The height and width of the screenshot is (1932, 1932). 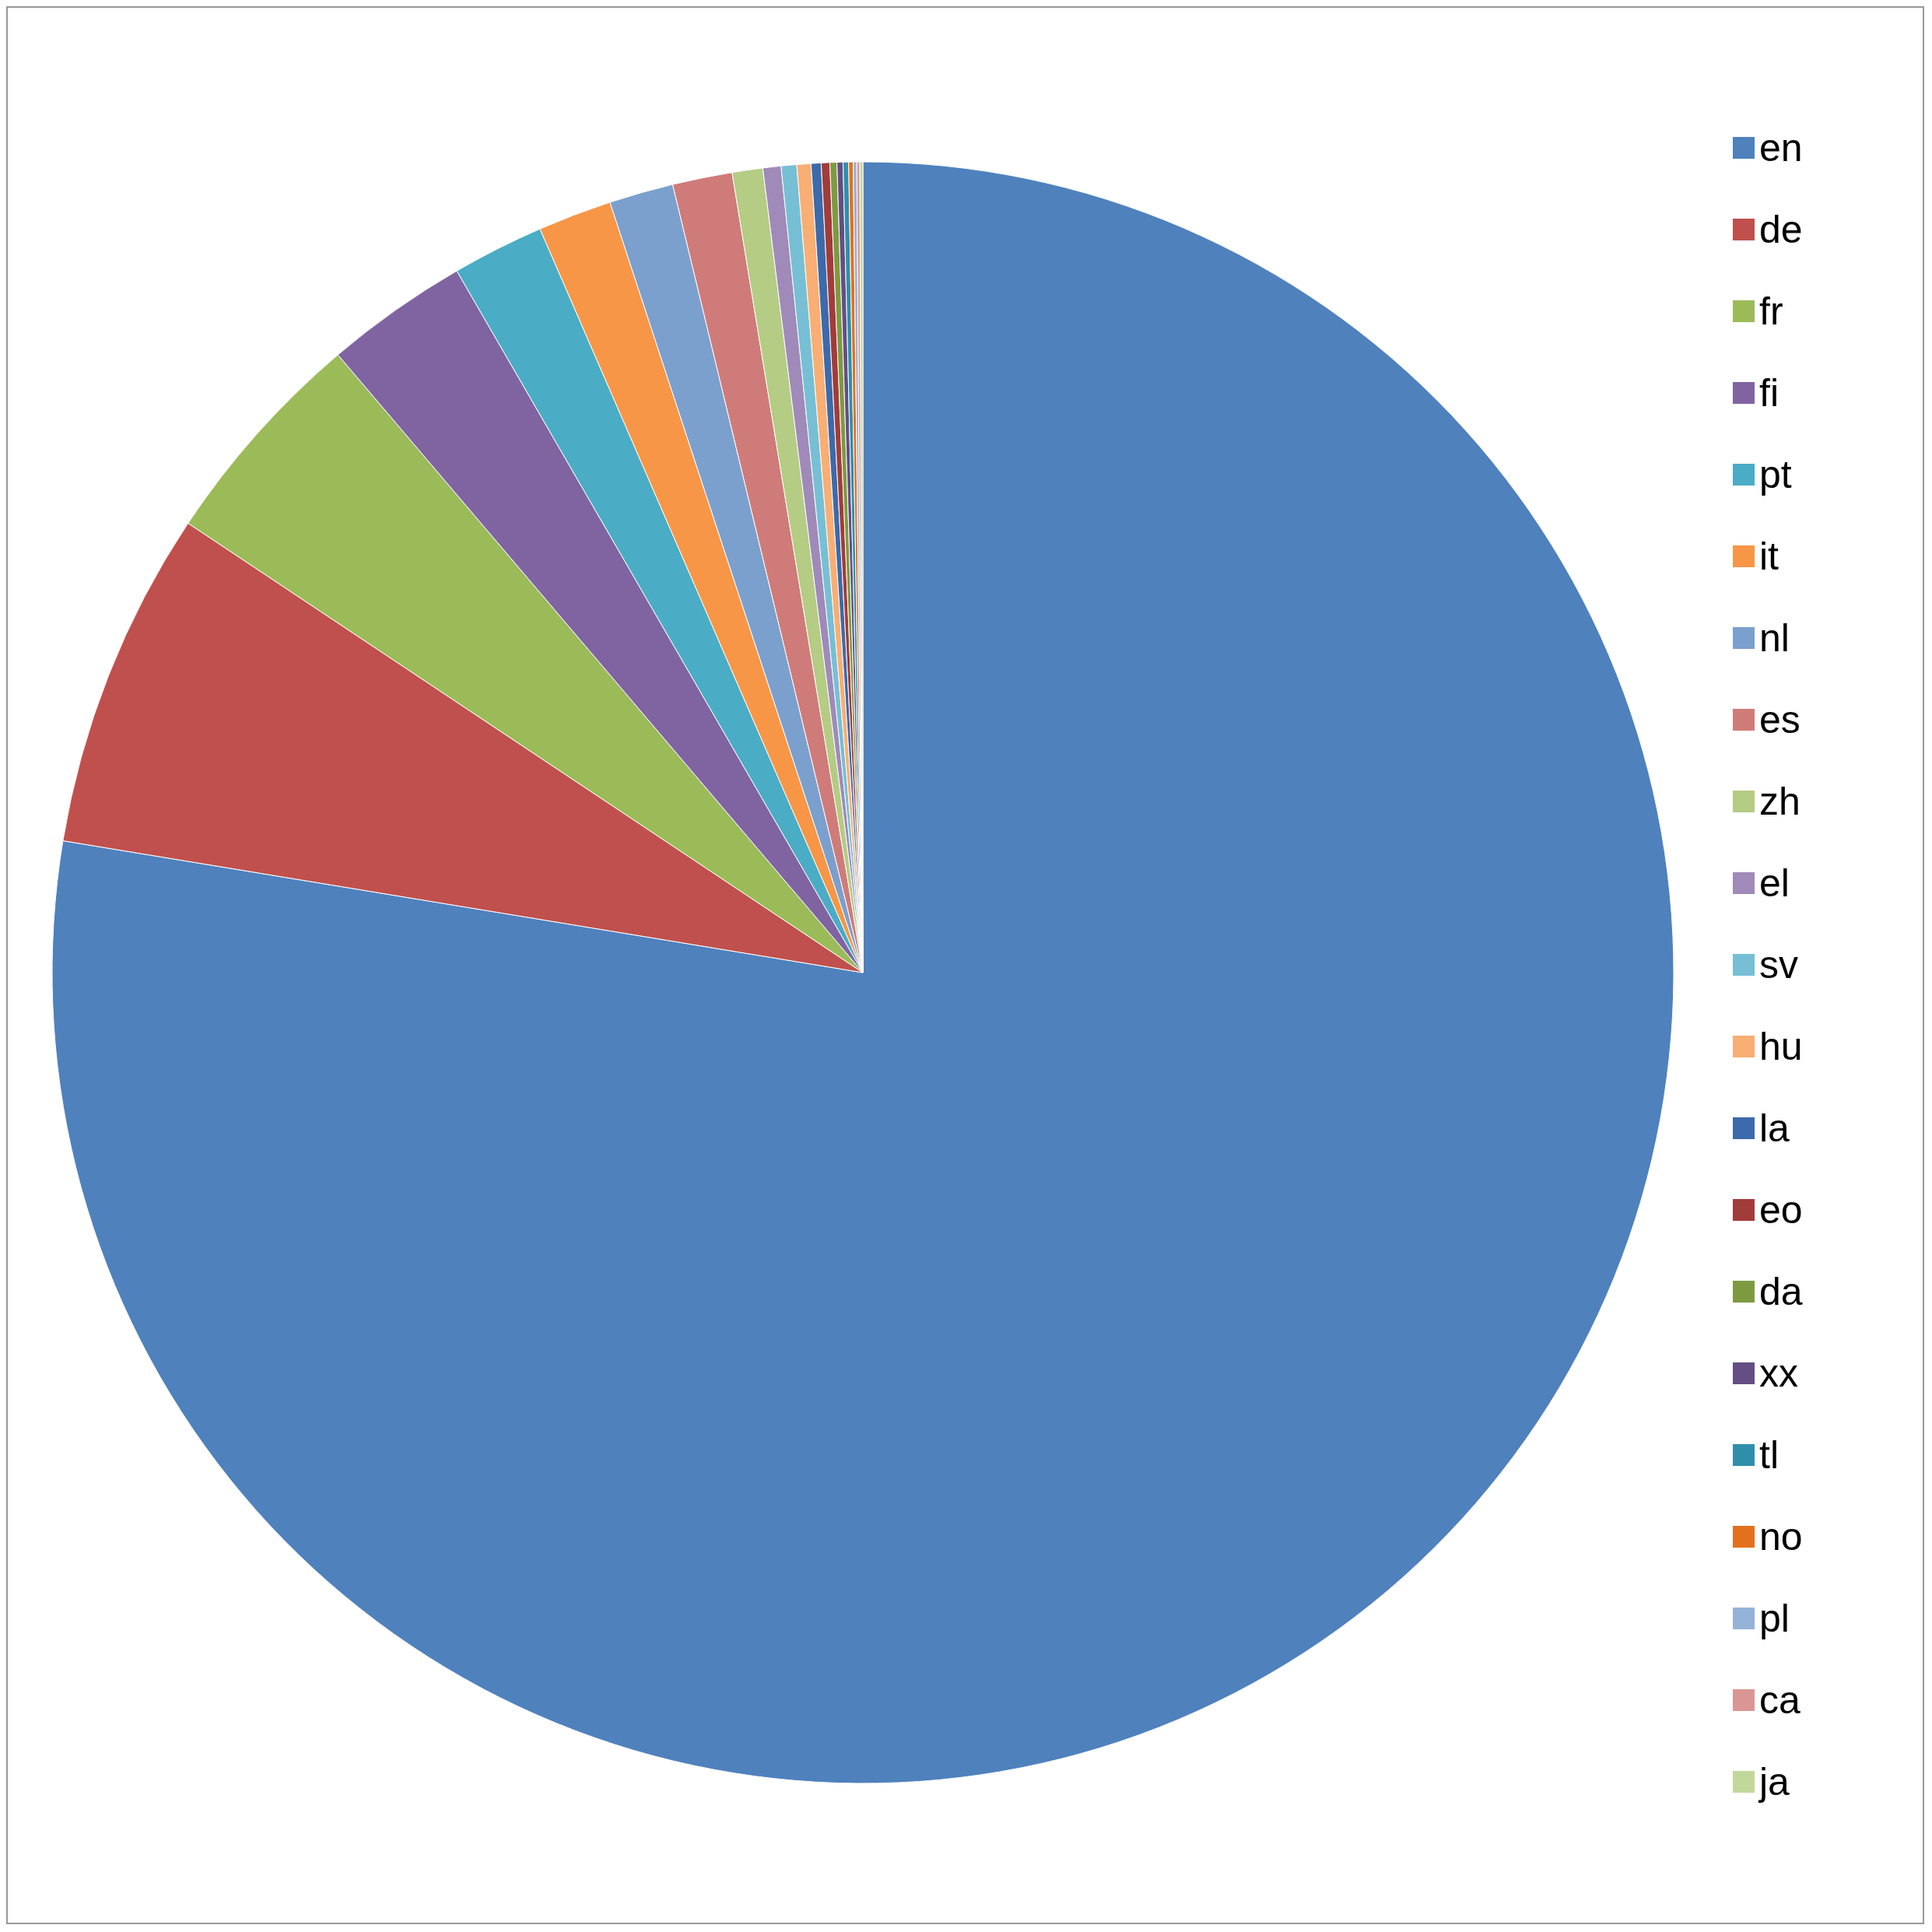 What do you see at coordinates (1780, 1700) in the screenshot?
I see `legend-label: ca` at bounding box center [1780, 1700].